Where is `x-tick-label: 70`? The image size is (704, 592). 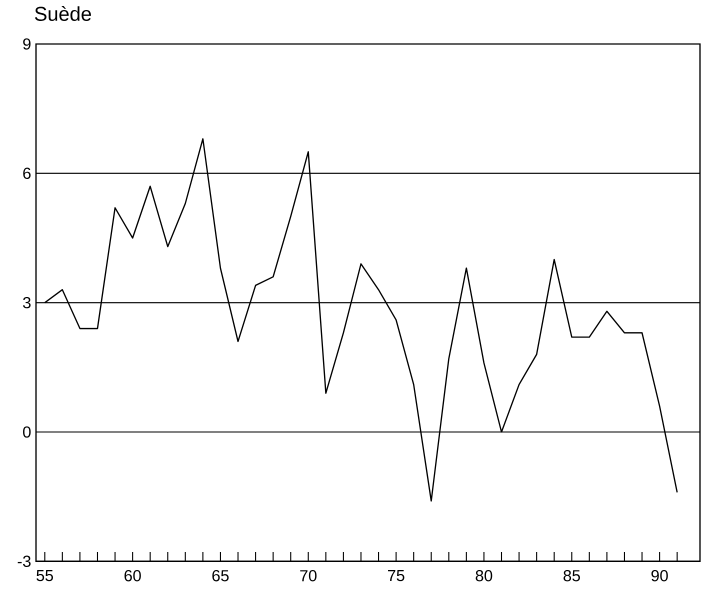 x-tick-label: 70 is located at coordinates (308, 576).